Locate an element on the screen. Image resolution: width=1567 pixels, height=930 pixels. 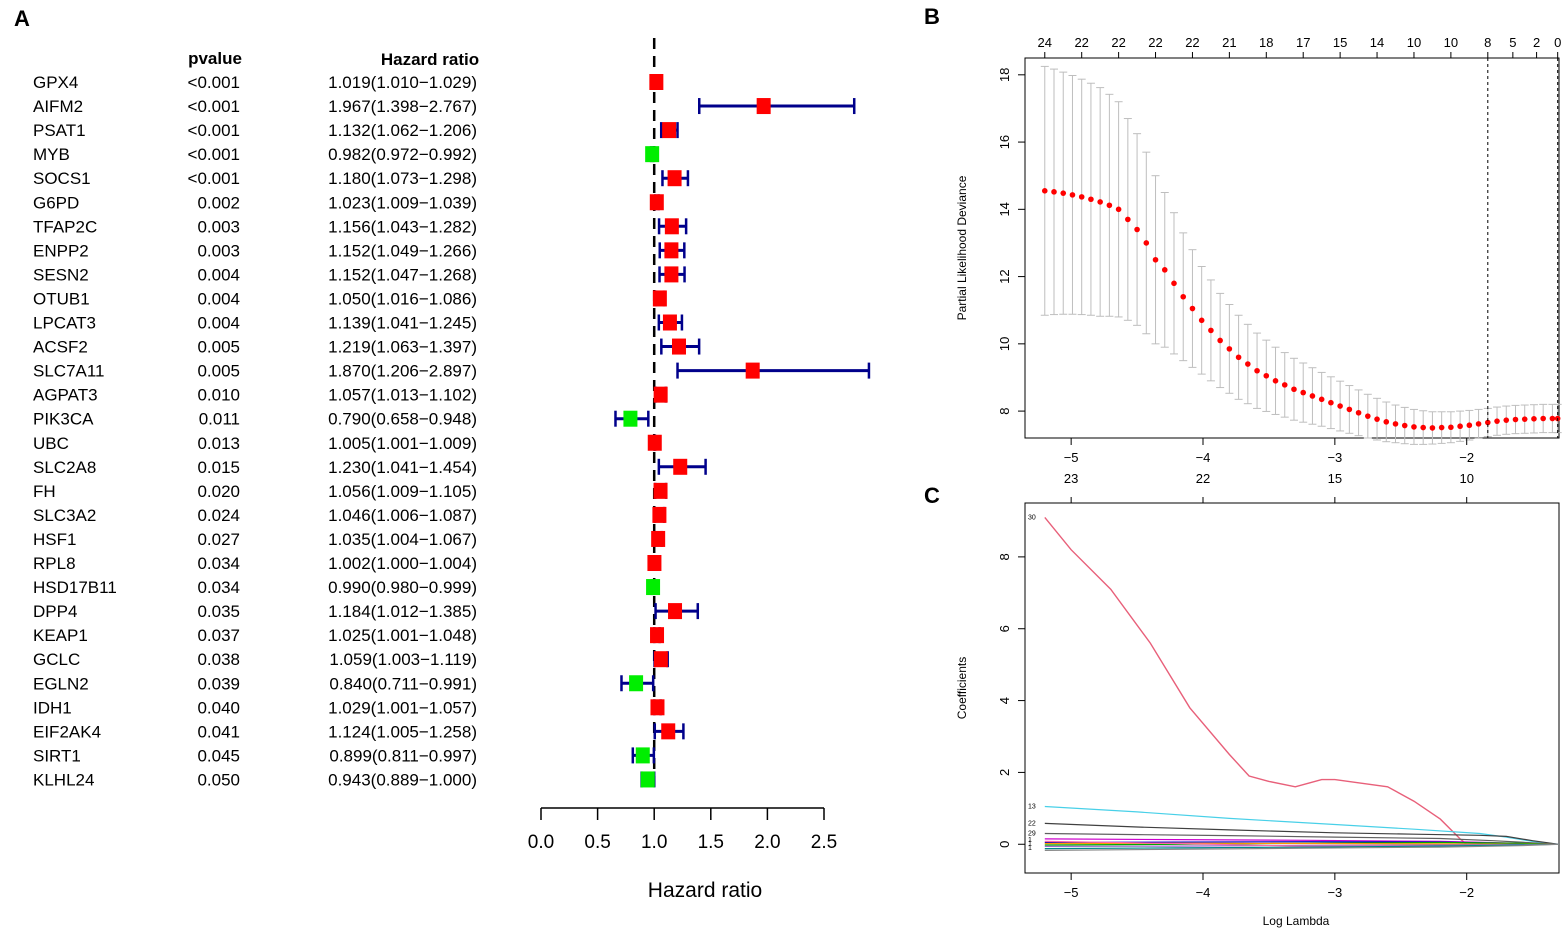
y-tick-label: 6 is located at coordinates (1004, 628).